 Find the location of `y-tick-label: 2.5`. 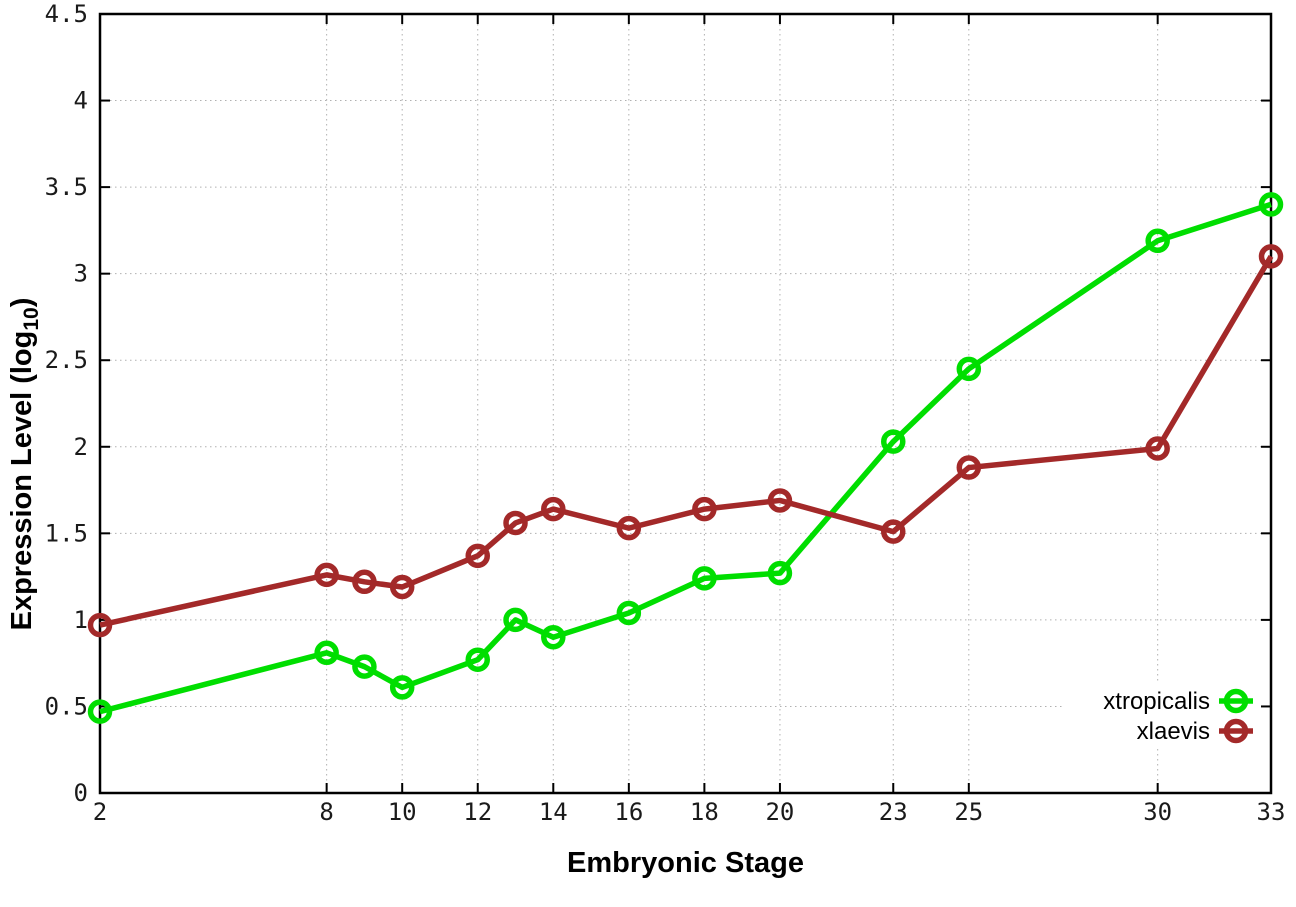

y-tick-label: 2.5 is located at coordinates (66, 360).